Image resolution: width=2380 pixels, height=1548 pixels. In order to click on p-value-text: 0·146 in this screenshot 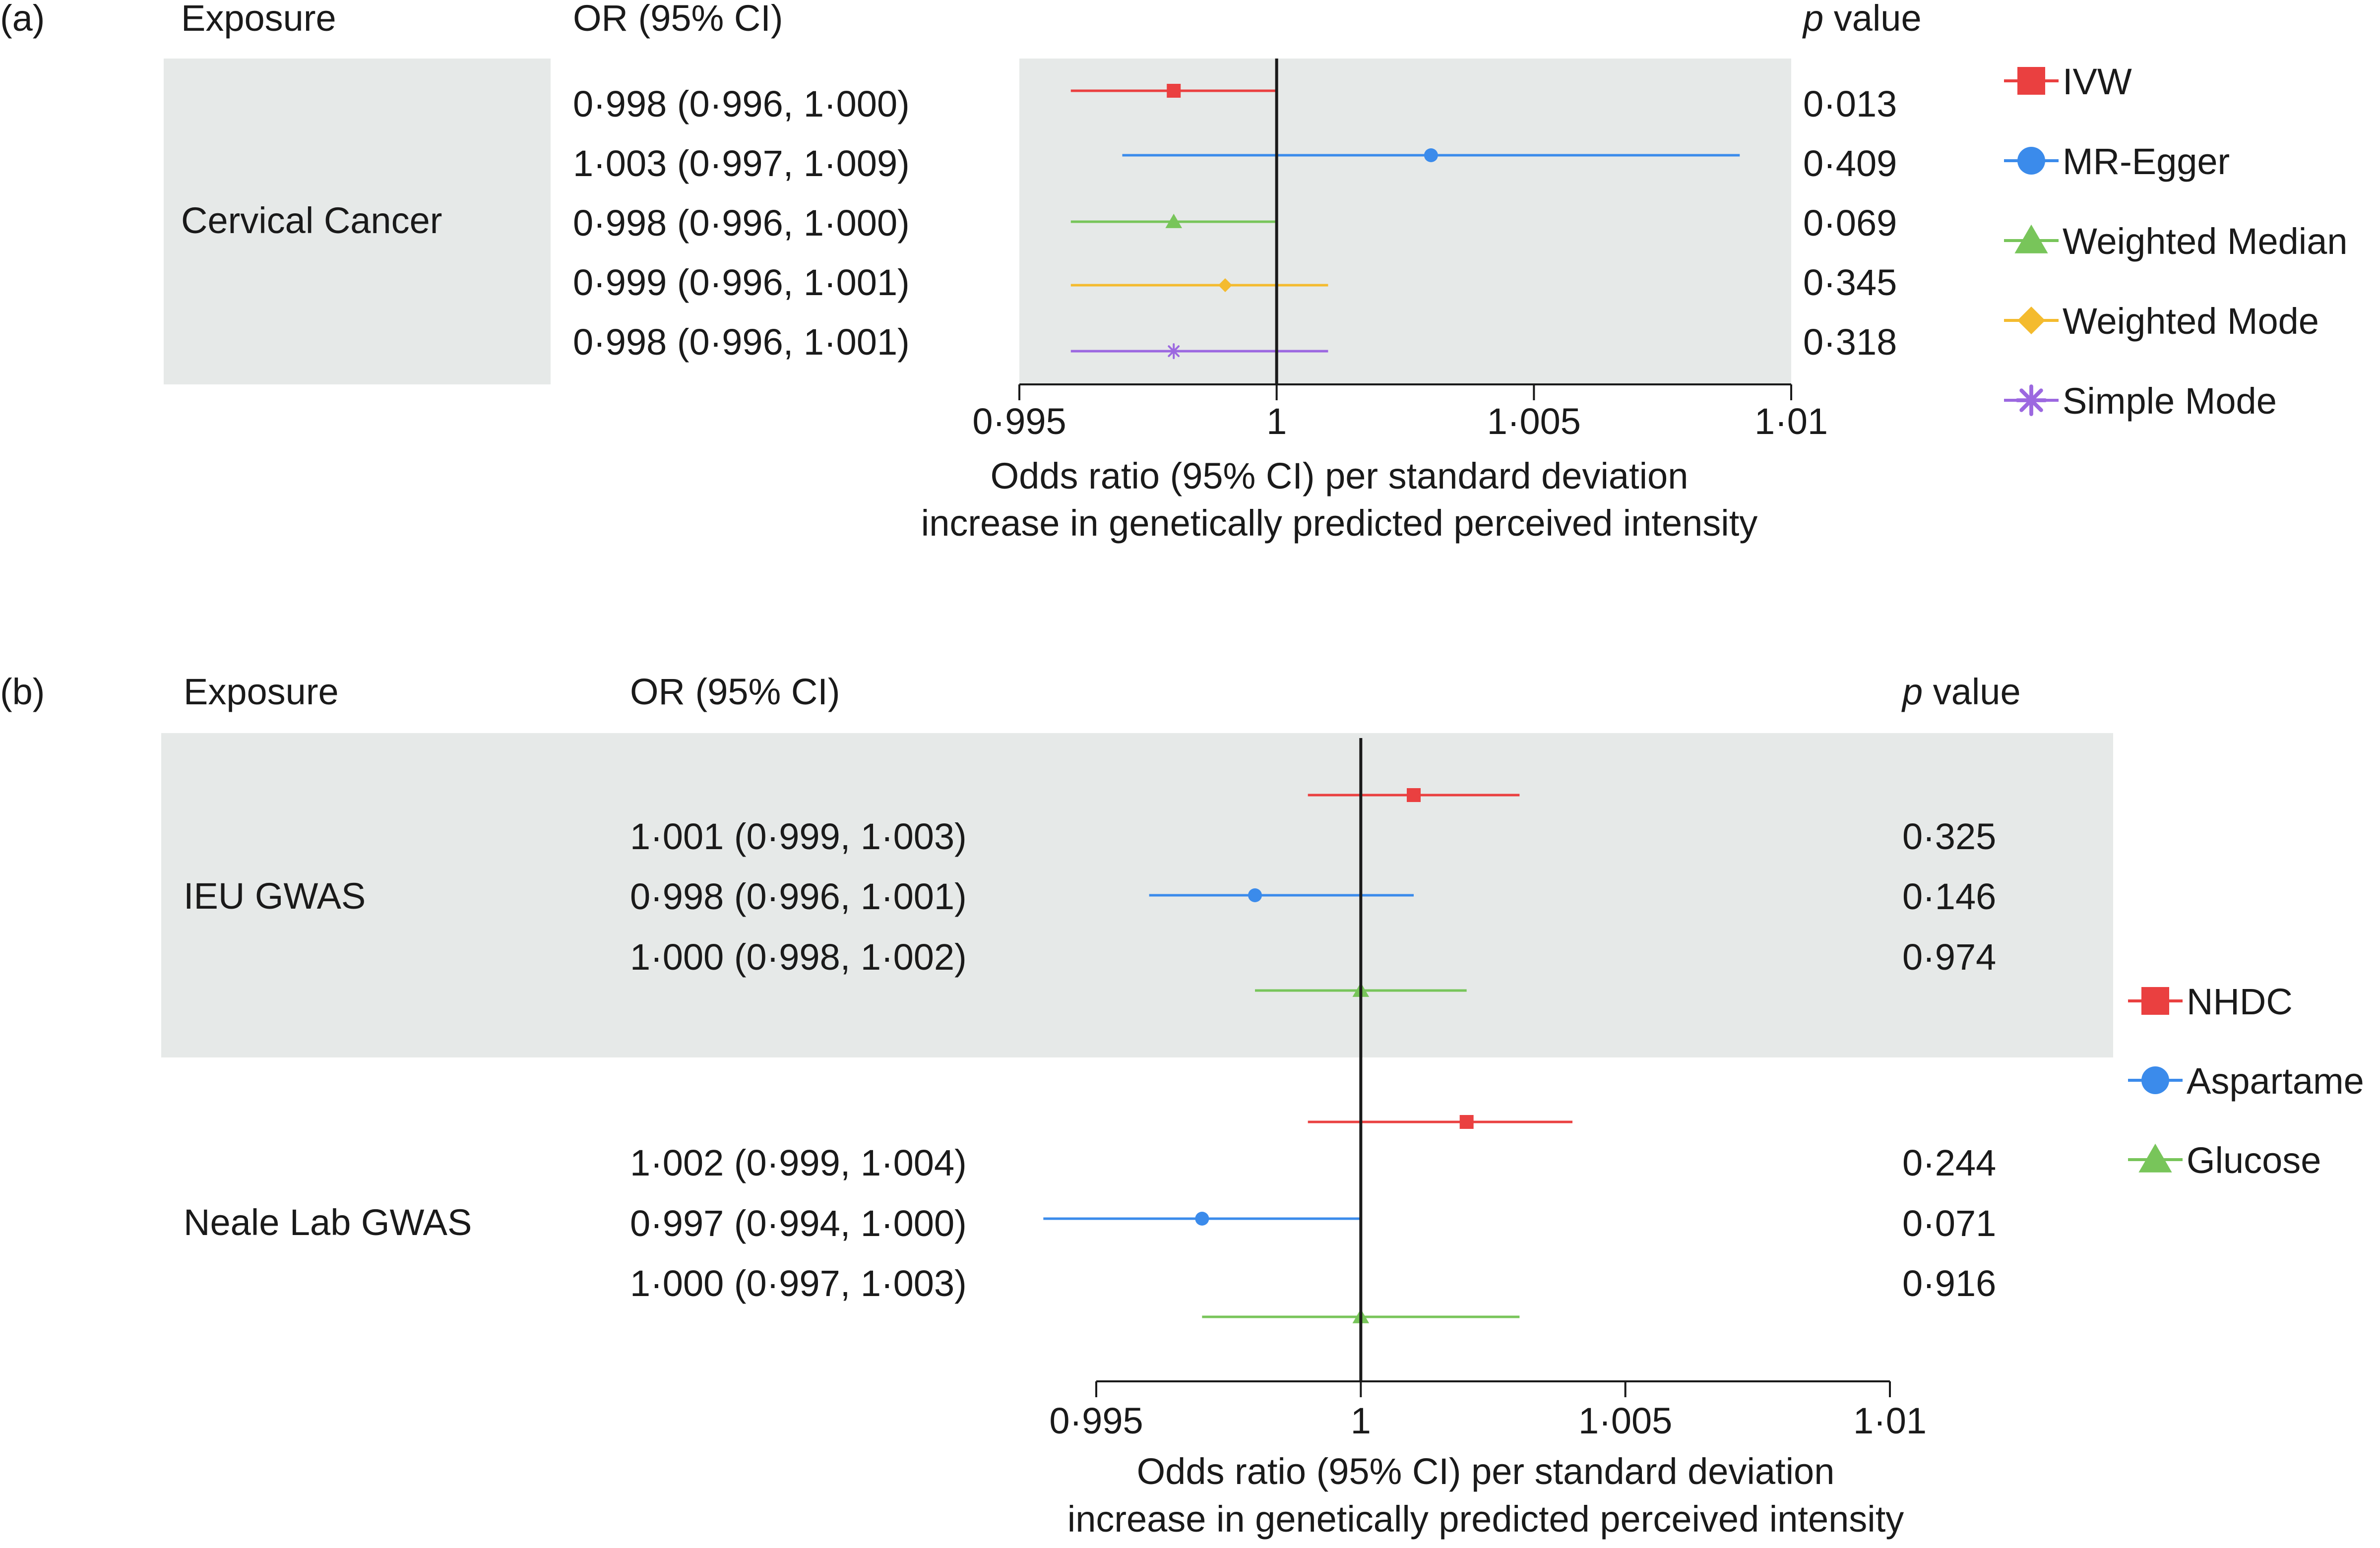, I will do `click(1949, 896)`.